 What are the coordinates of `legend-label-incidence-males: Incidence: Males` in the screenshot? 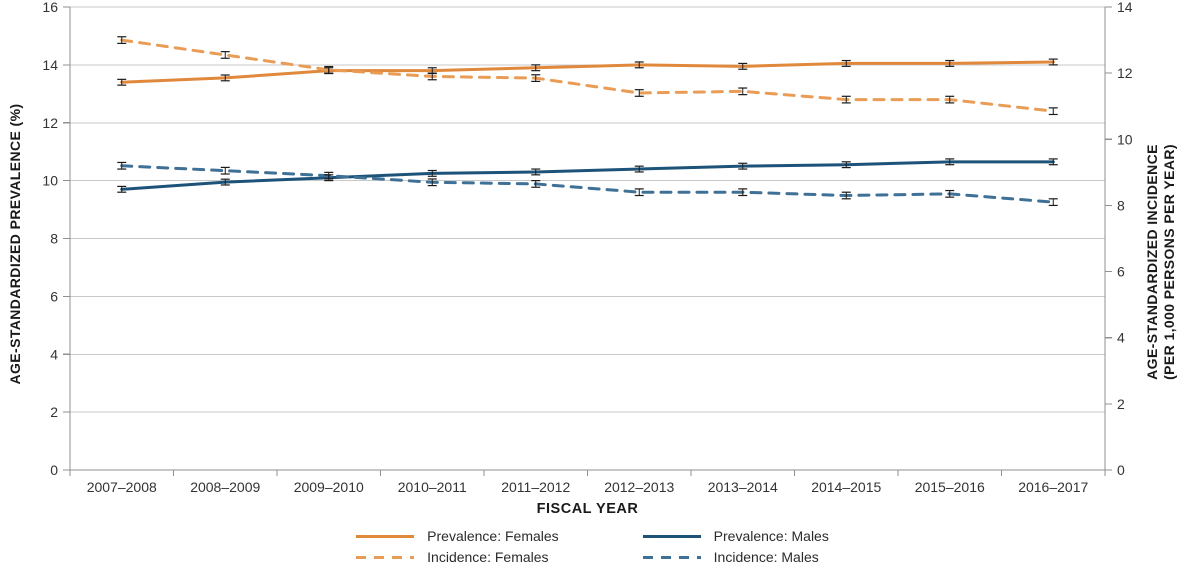 It's located at (766, 557).